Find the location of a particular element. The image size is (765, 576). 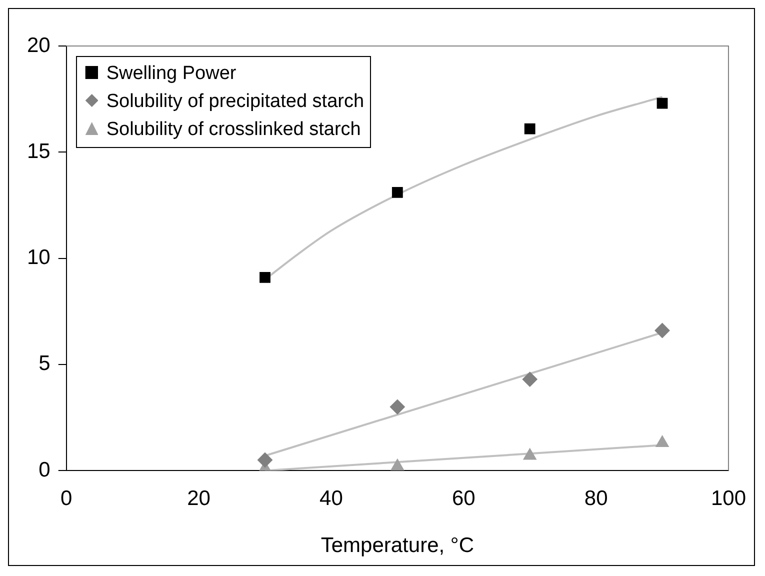

x-tick-label: 0 is located at coordinates (66, 498).